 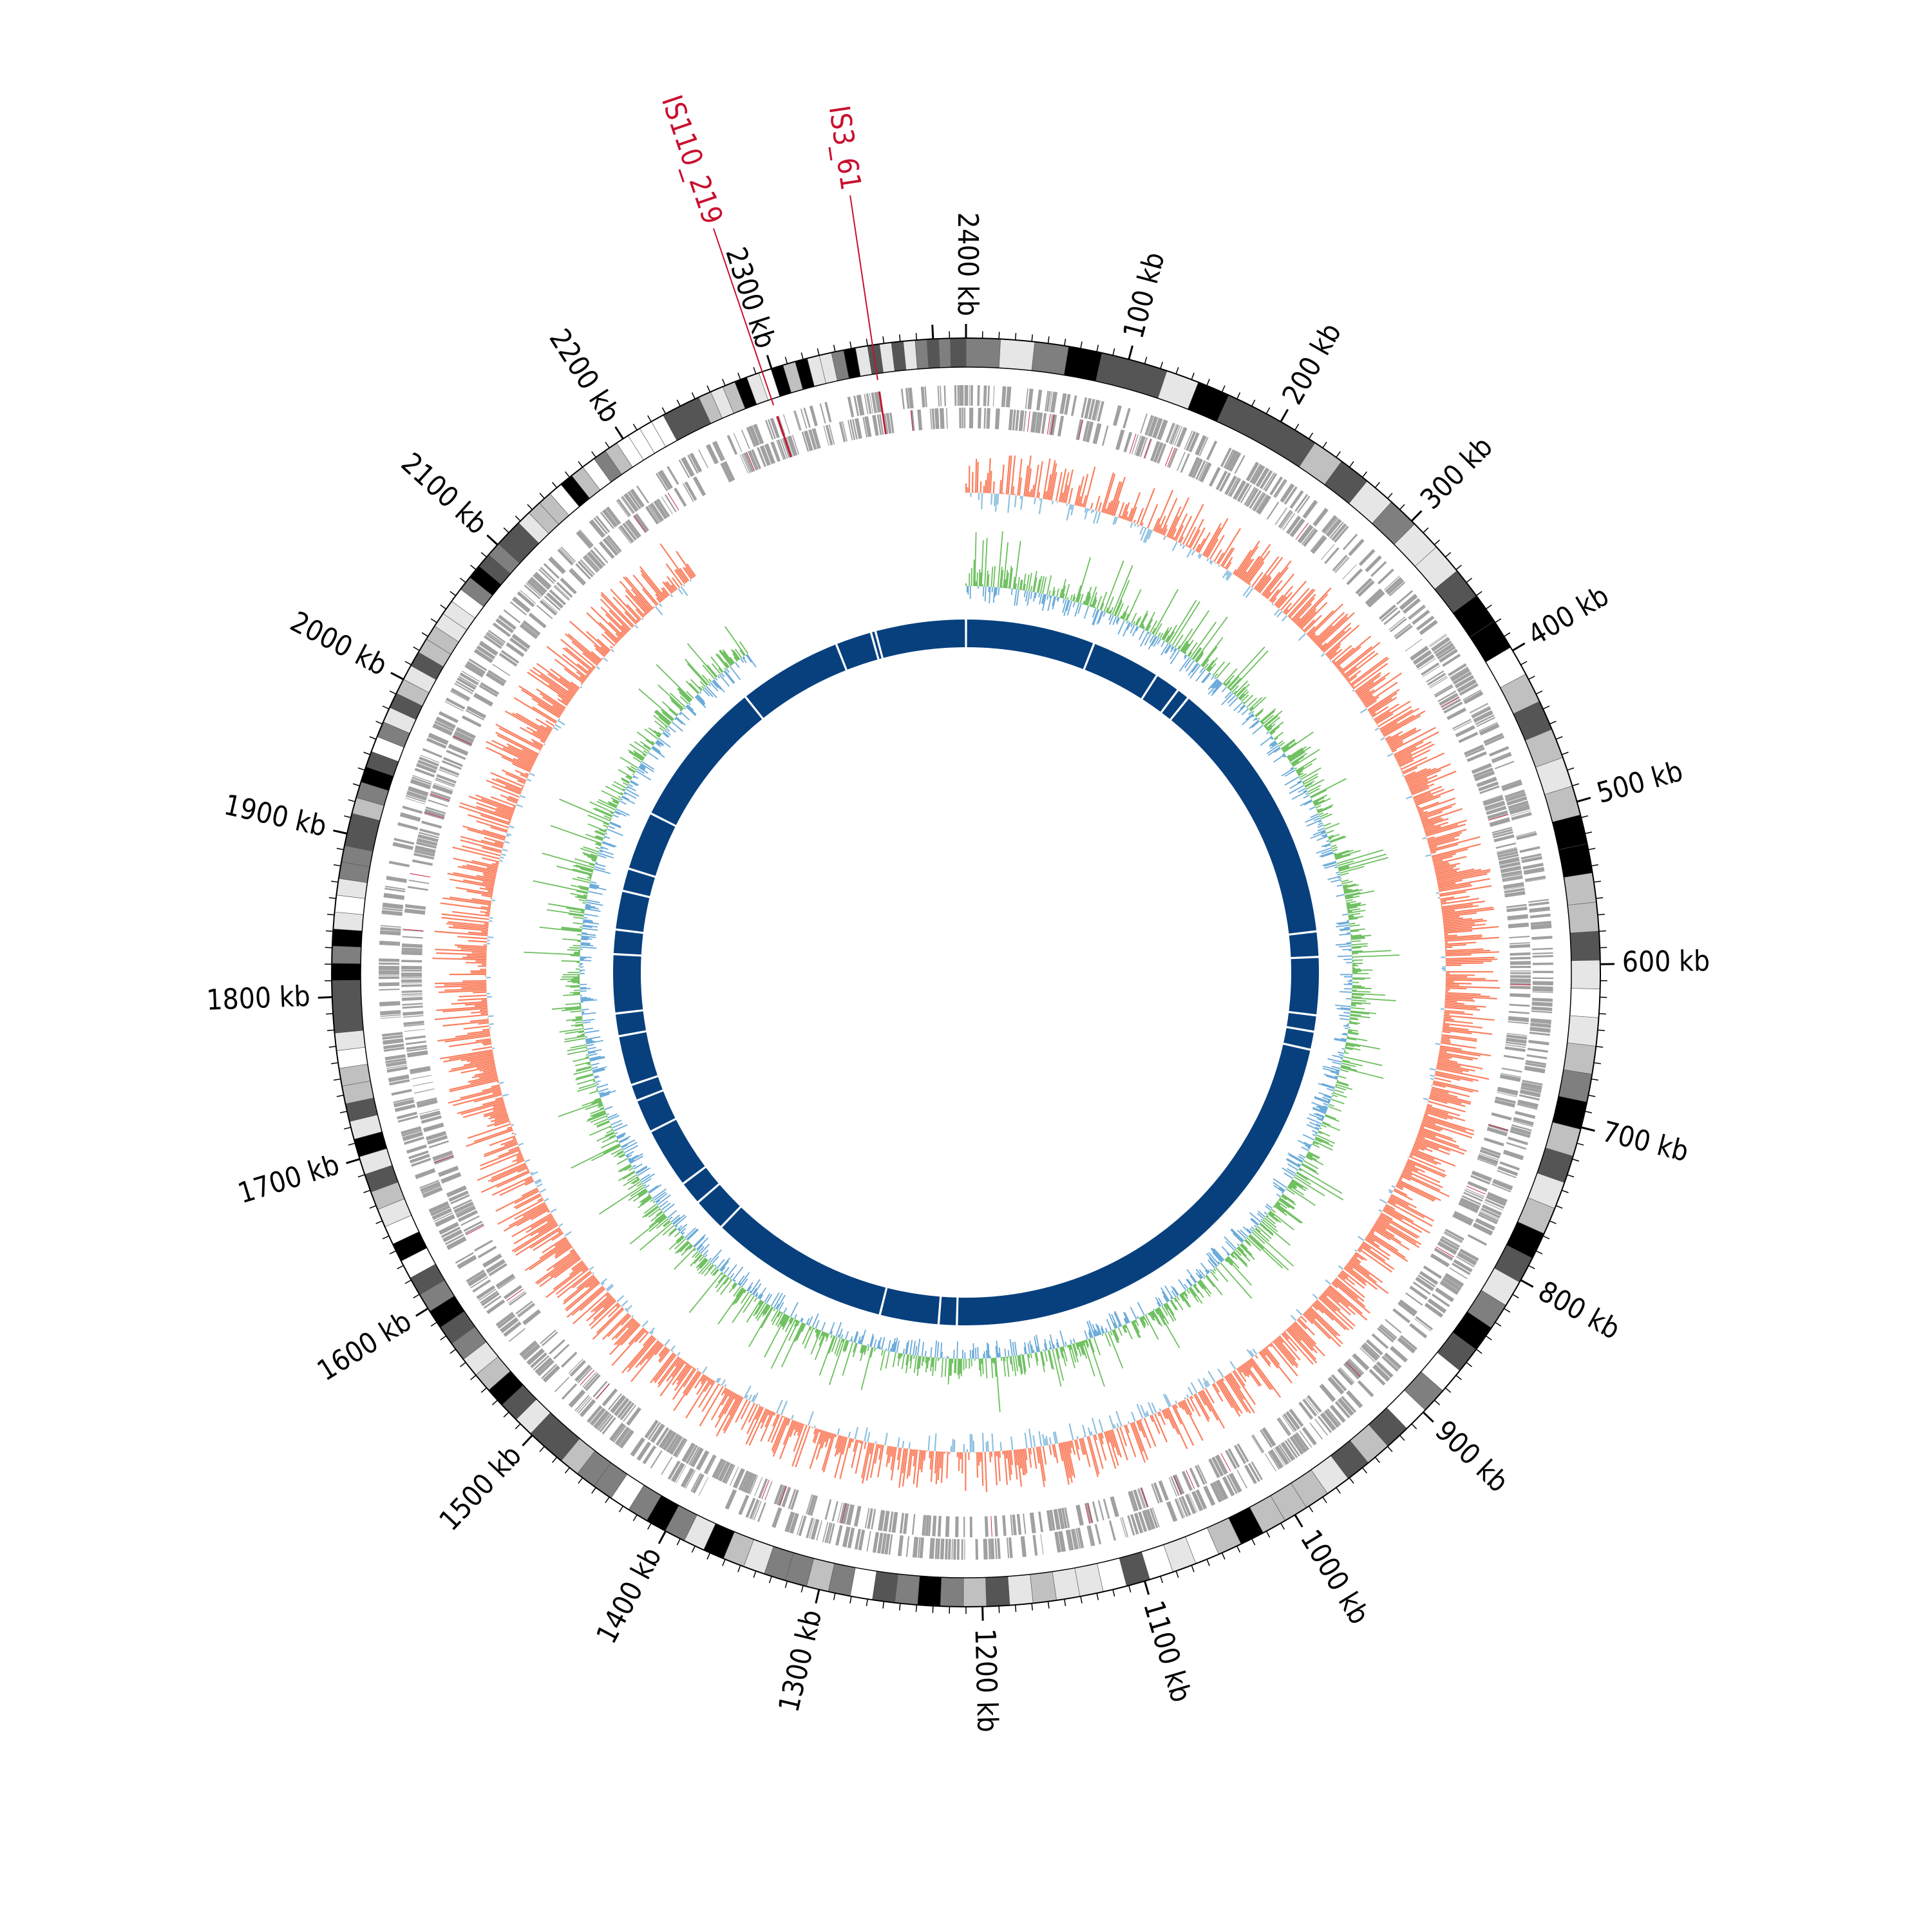 I want to click on is-fragment, so click(x=515, y=1295).